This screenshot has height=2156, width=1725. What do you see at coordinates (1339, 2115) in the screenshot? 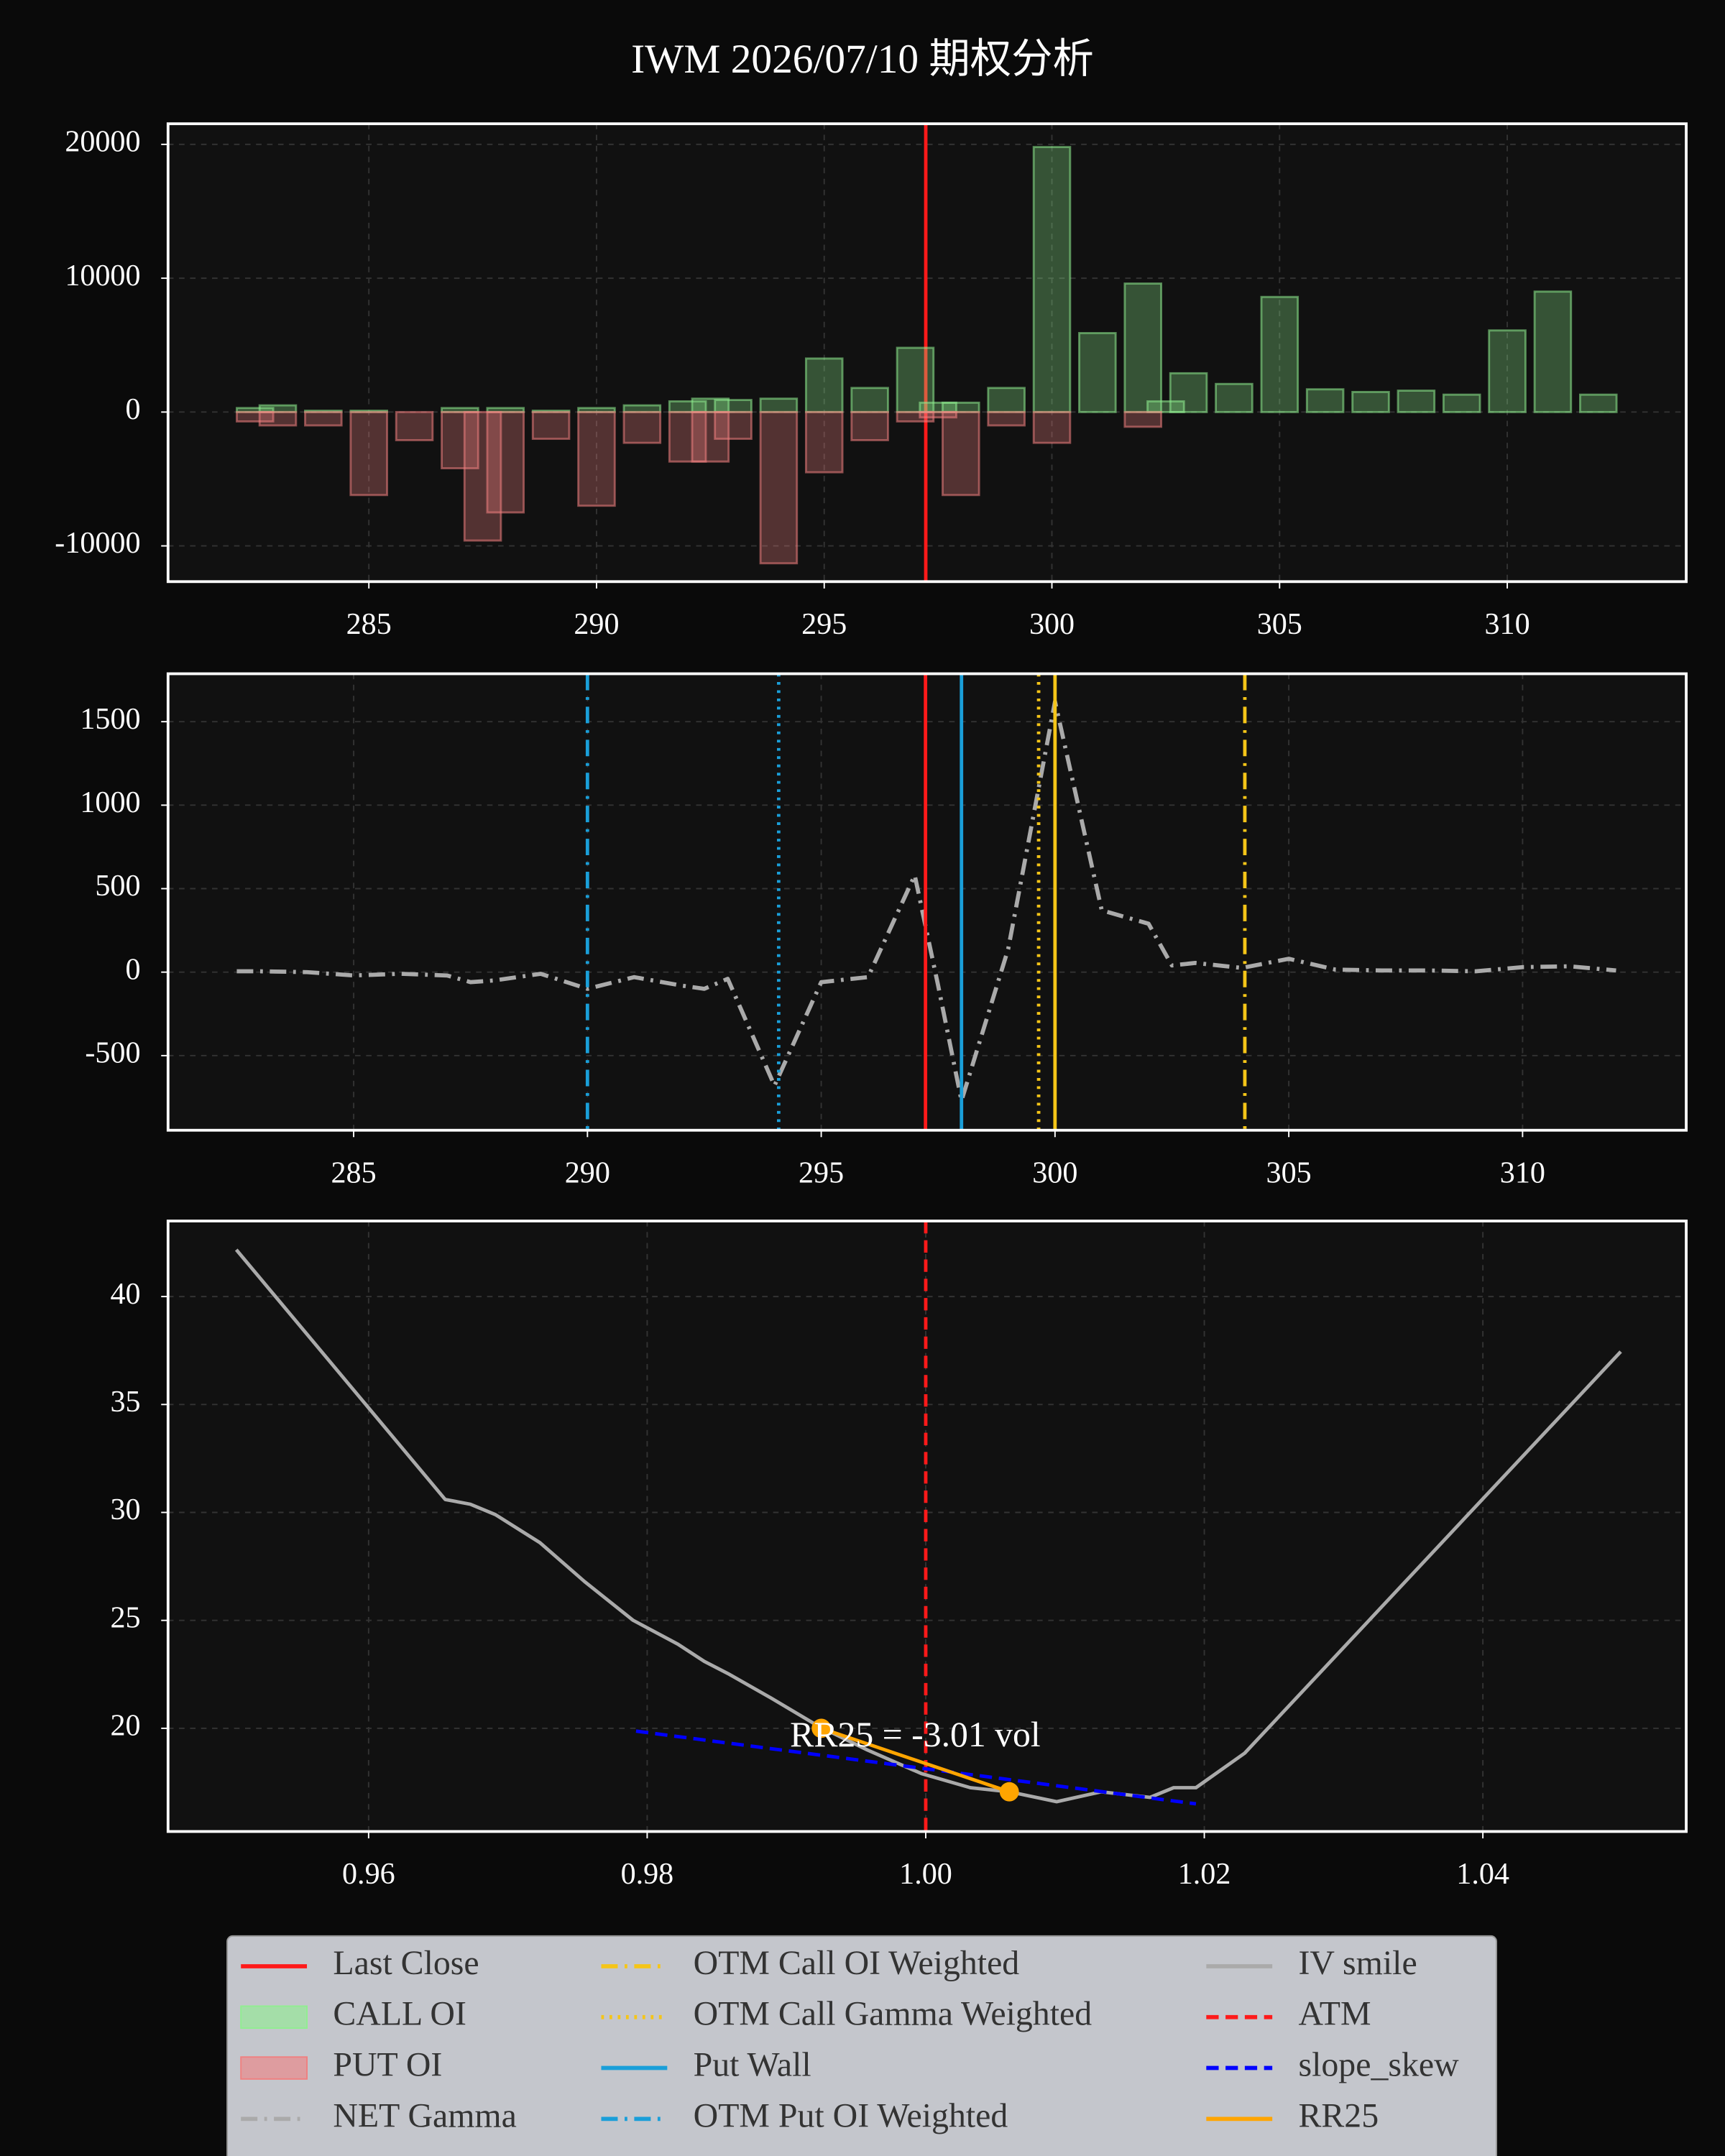
I see `legend-label: RR25` at bounding box center [1339, 2115].